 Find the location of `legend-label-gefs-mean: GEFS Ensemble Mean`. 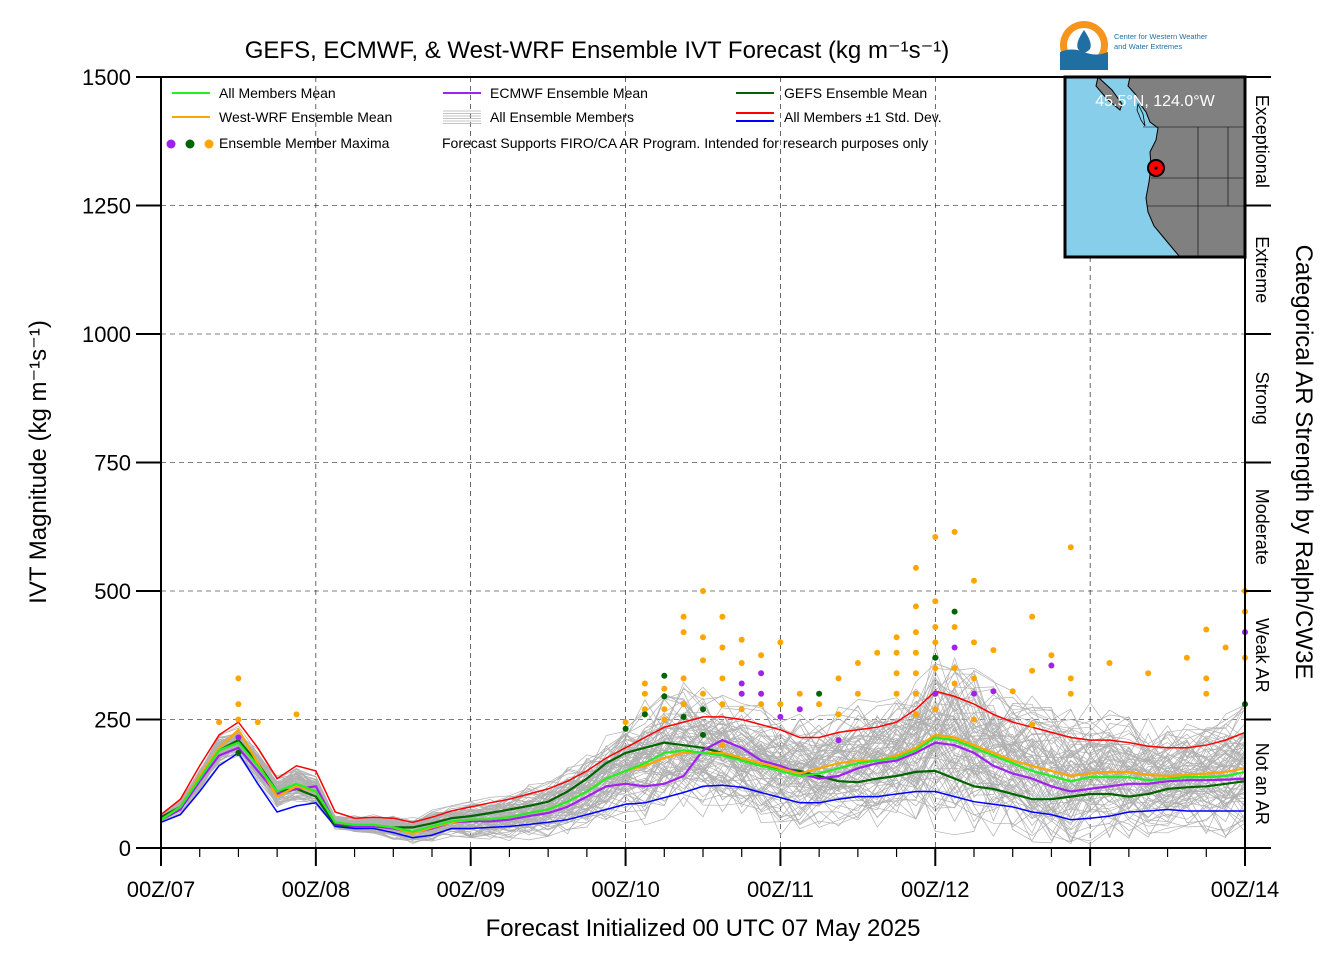

legend-label-gefs-mean: GEFS Ensemble Mean is located at coordinates (855, 93).